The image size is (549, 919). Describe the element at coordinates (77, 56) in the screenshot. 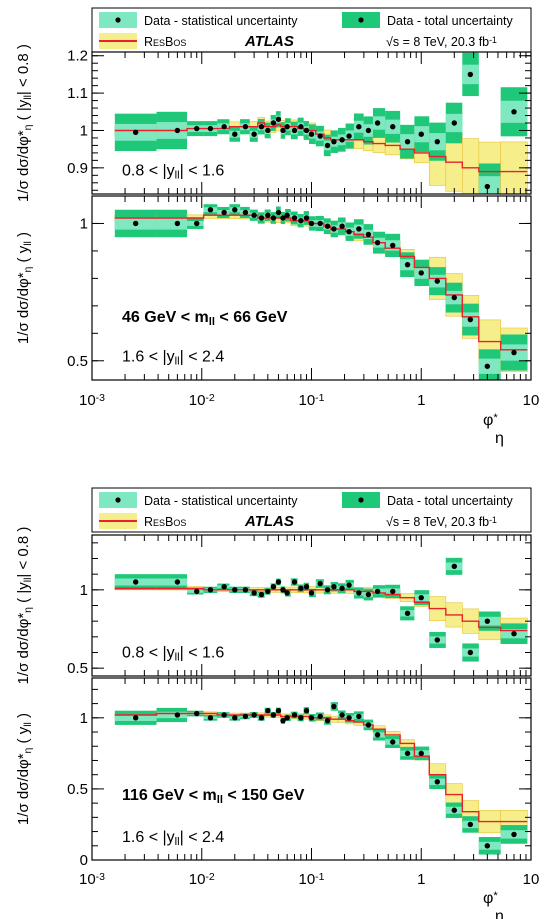

I see `y-tick-label: 1.2` at that location.